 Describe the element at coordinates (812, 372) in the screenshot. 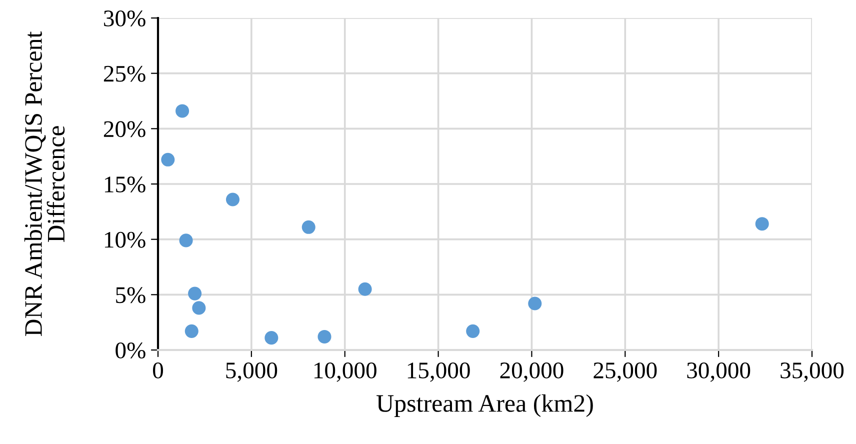

I see `x-tick-label: 35,000` at that location.